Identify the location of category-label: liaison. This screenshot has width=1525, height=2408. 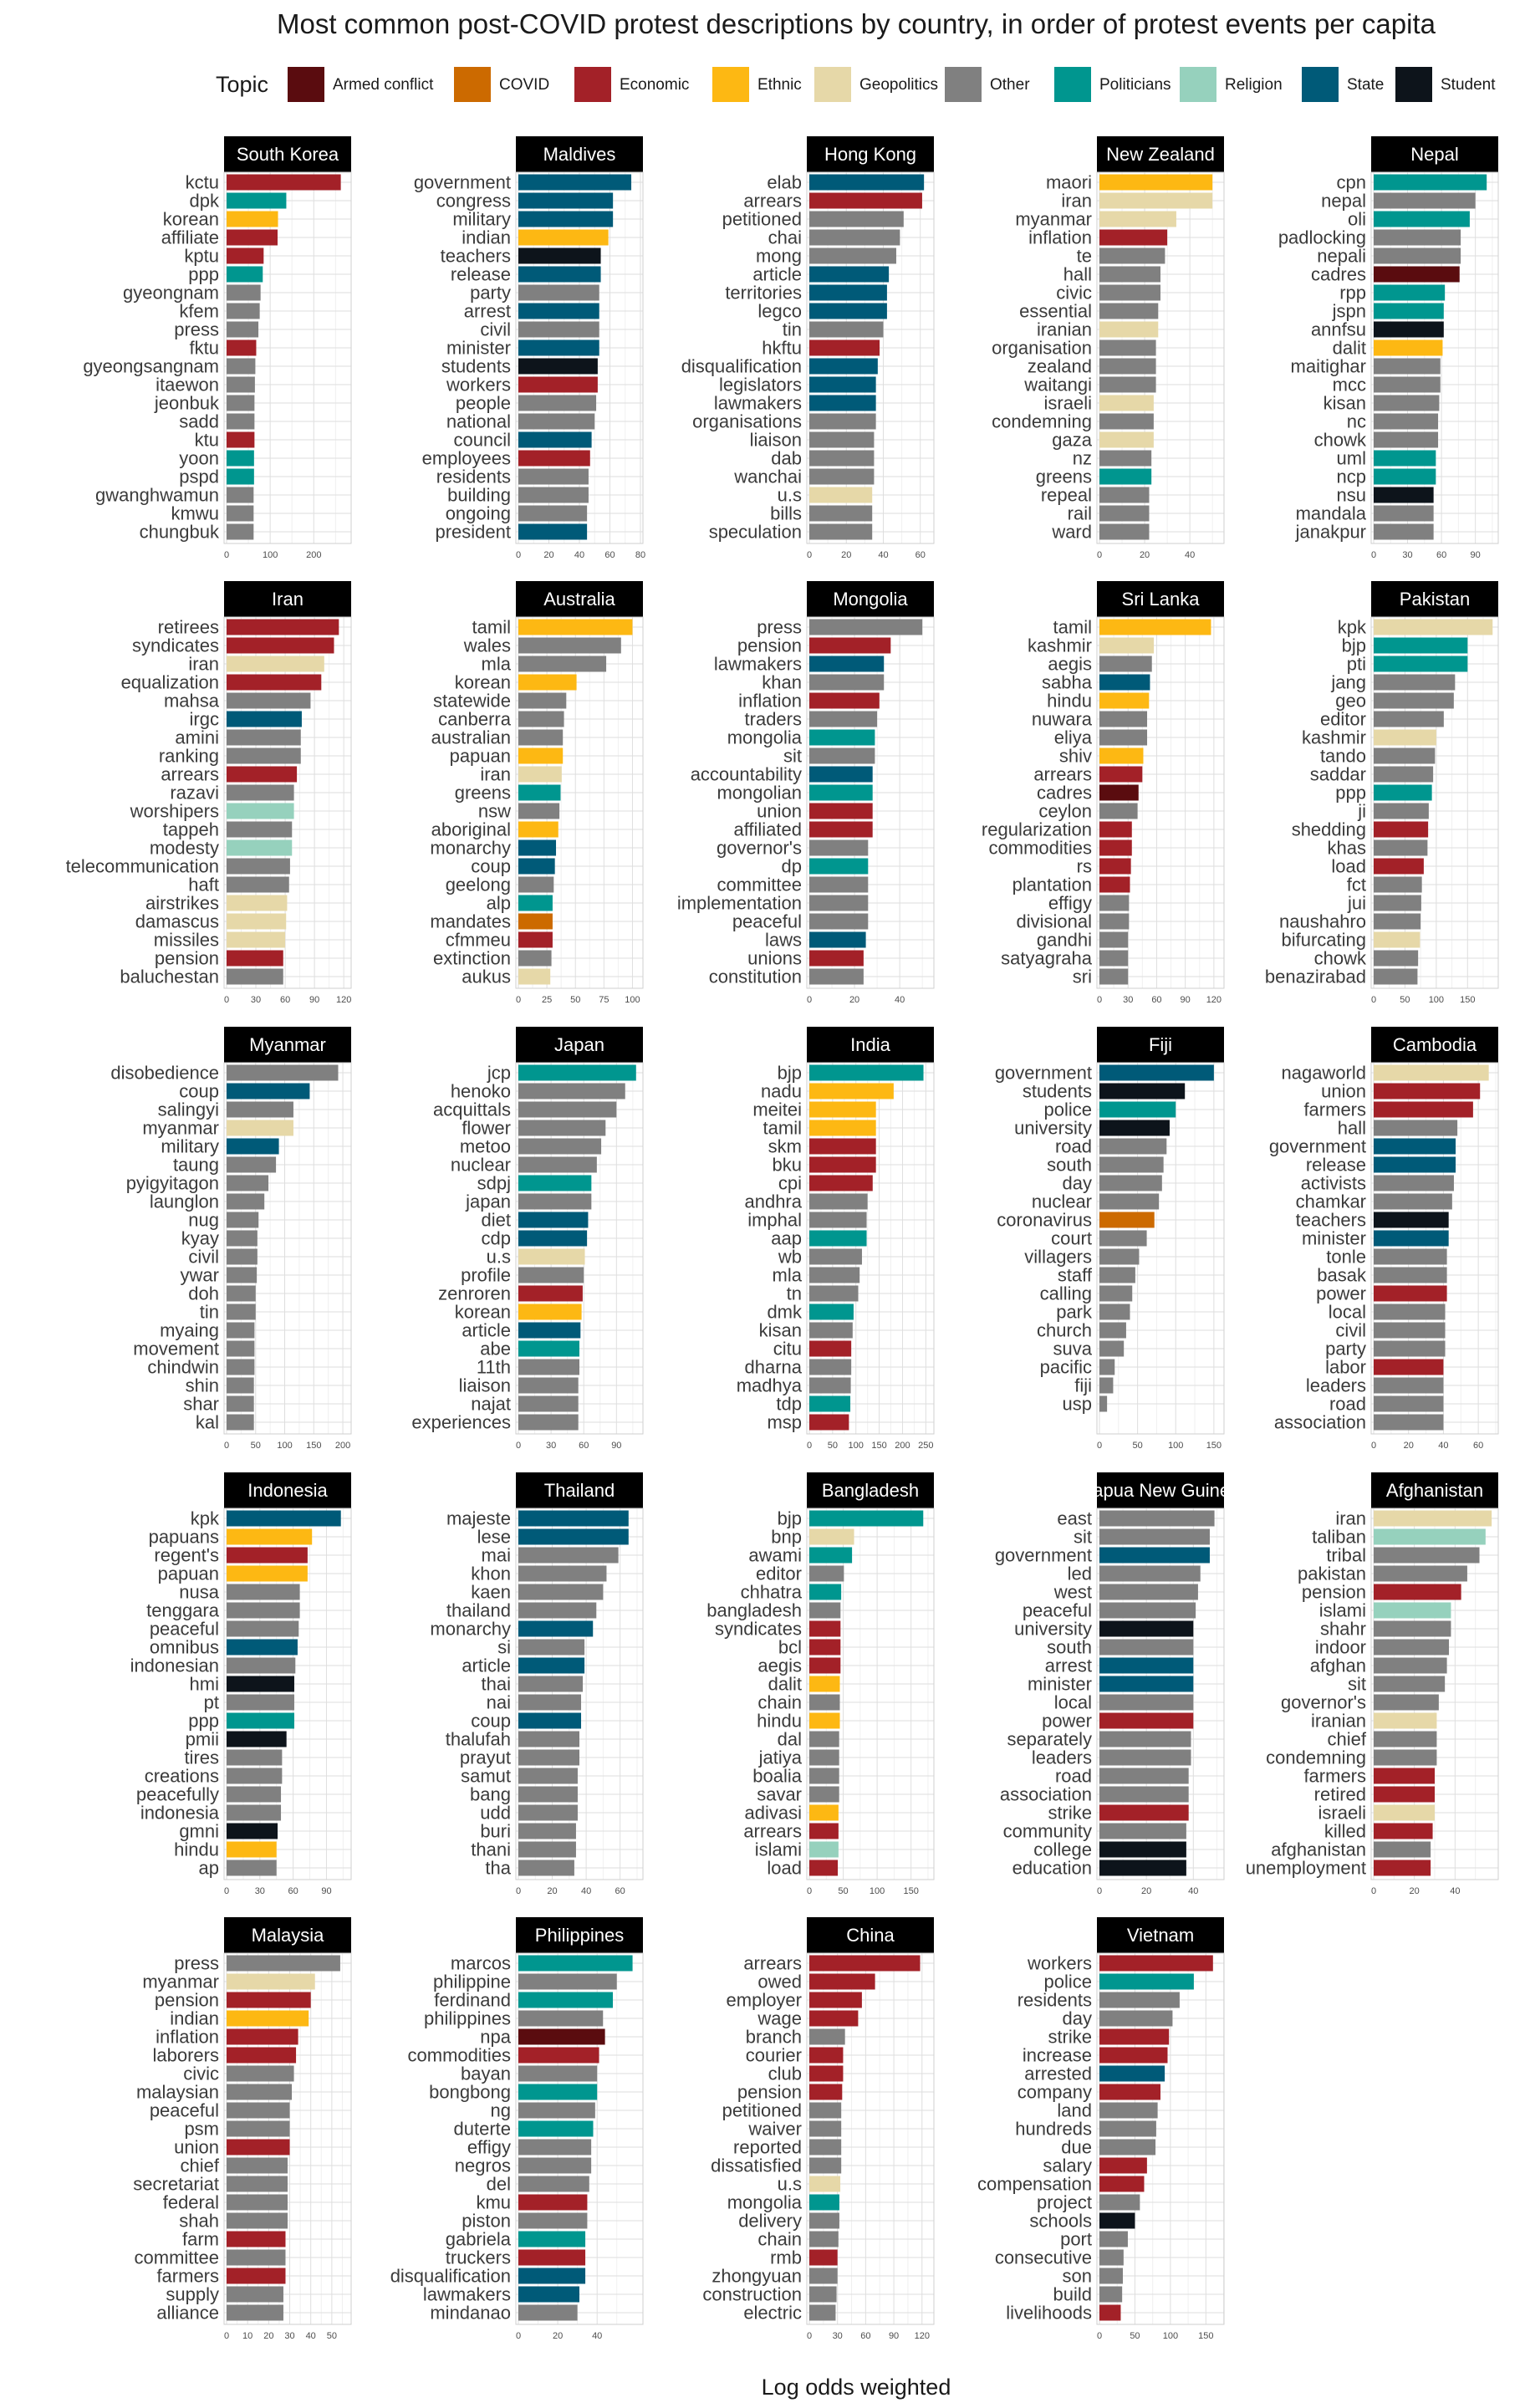
(776, 441).